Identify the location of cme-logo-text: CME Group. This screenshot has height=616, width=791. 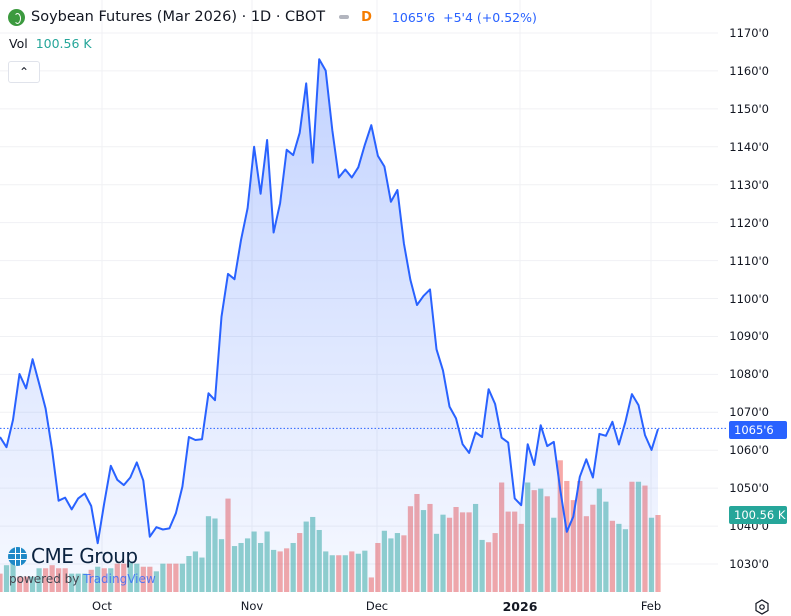
(84, 556).